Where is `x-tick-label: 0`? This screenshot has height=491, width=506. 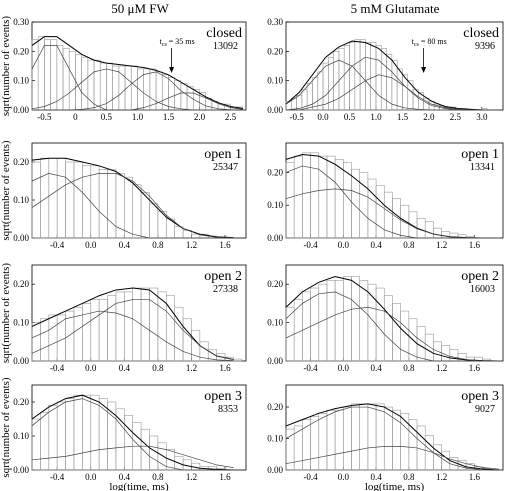 x-tick-label: 0 is located at coordinates (75, 117).